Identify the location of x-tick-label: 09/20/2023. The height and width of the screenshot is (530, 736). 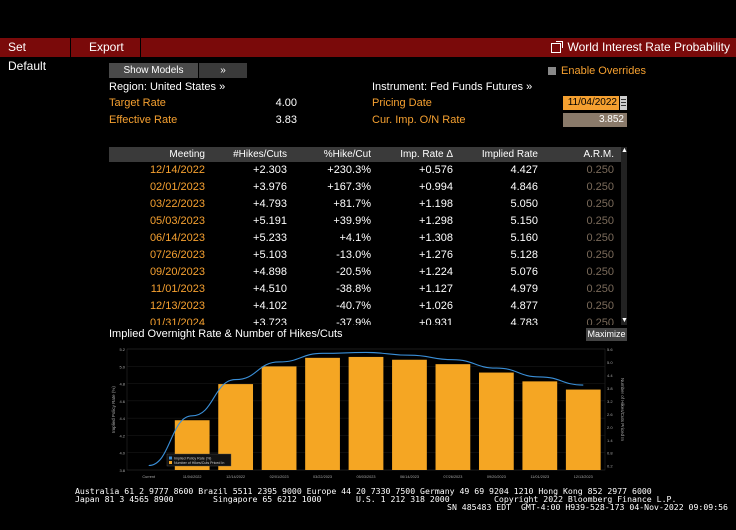
(496, 477).